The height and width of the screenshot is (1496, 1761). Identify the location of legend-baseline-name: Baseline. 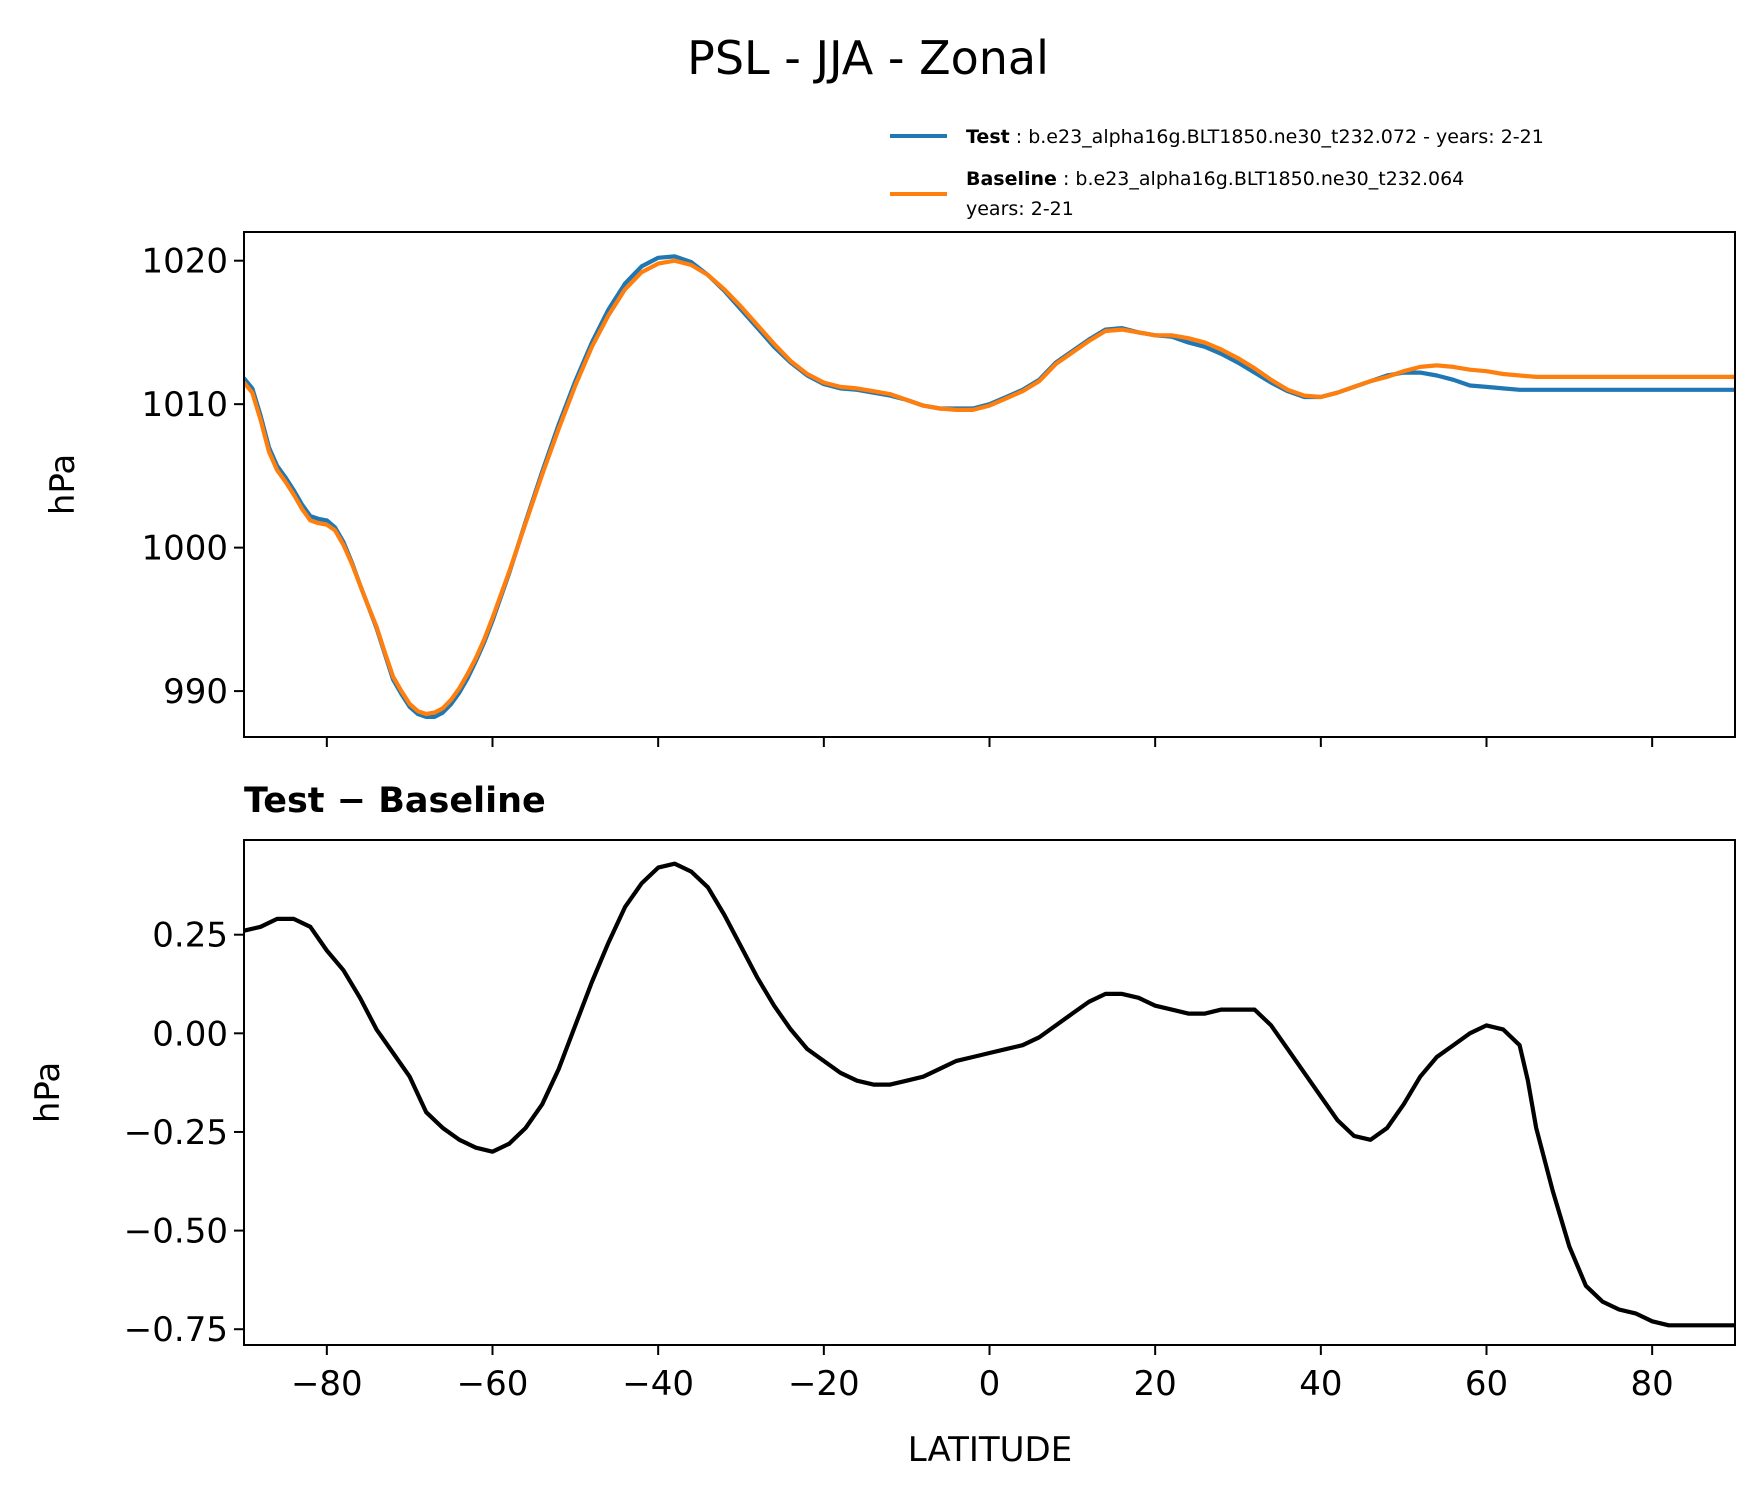
(1011, 179).